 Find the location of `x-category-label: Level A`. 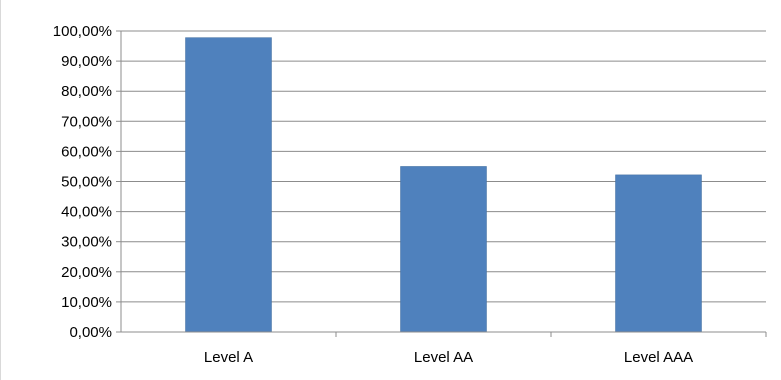

x-category-label: Level A is located at coordinates (228, 357).